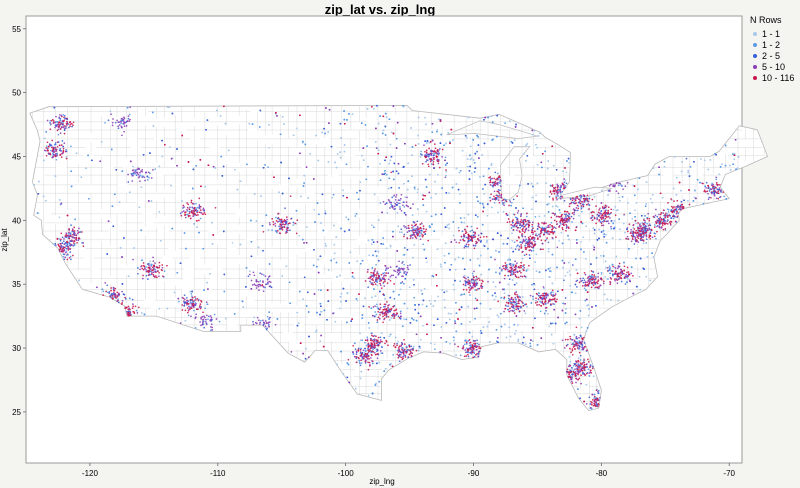 The image size is (800, 488). Describe the element at coordinates (492, 129) in the screenshot. I see `lake-superior` at that location.